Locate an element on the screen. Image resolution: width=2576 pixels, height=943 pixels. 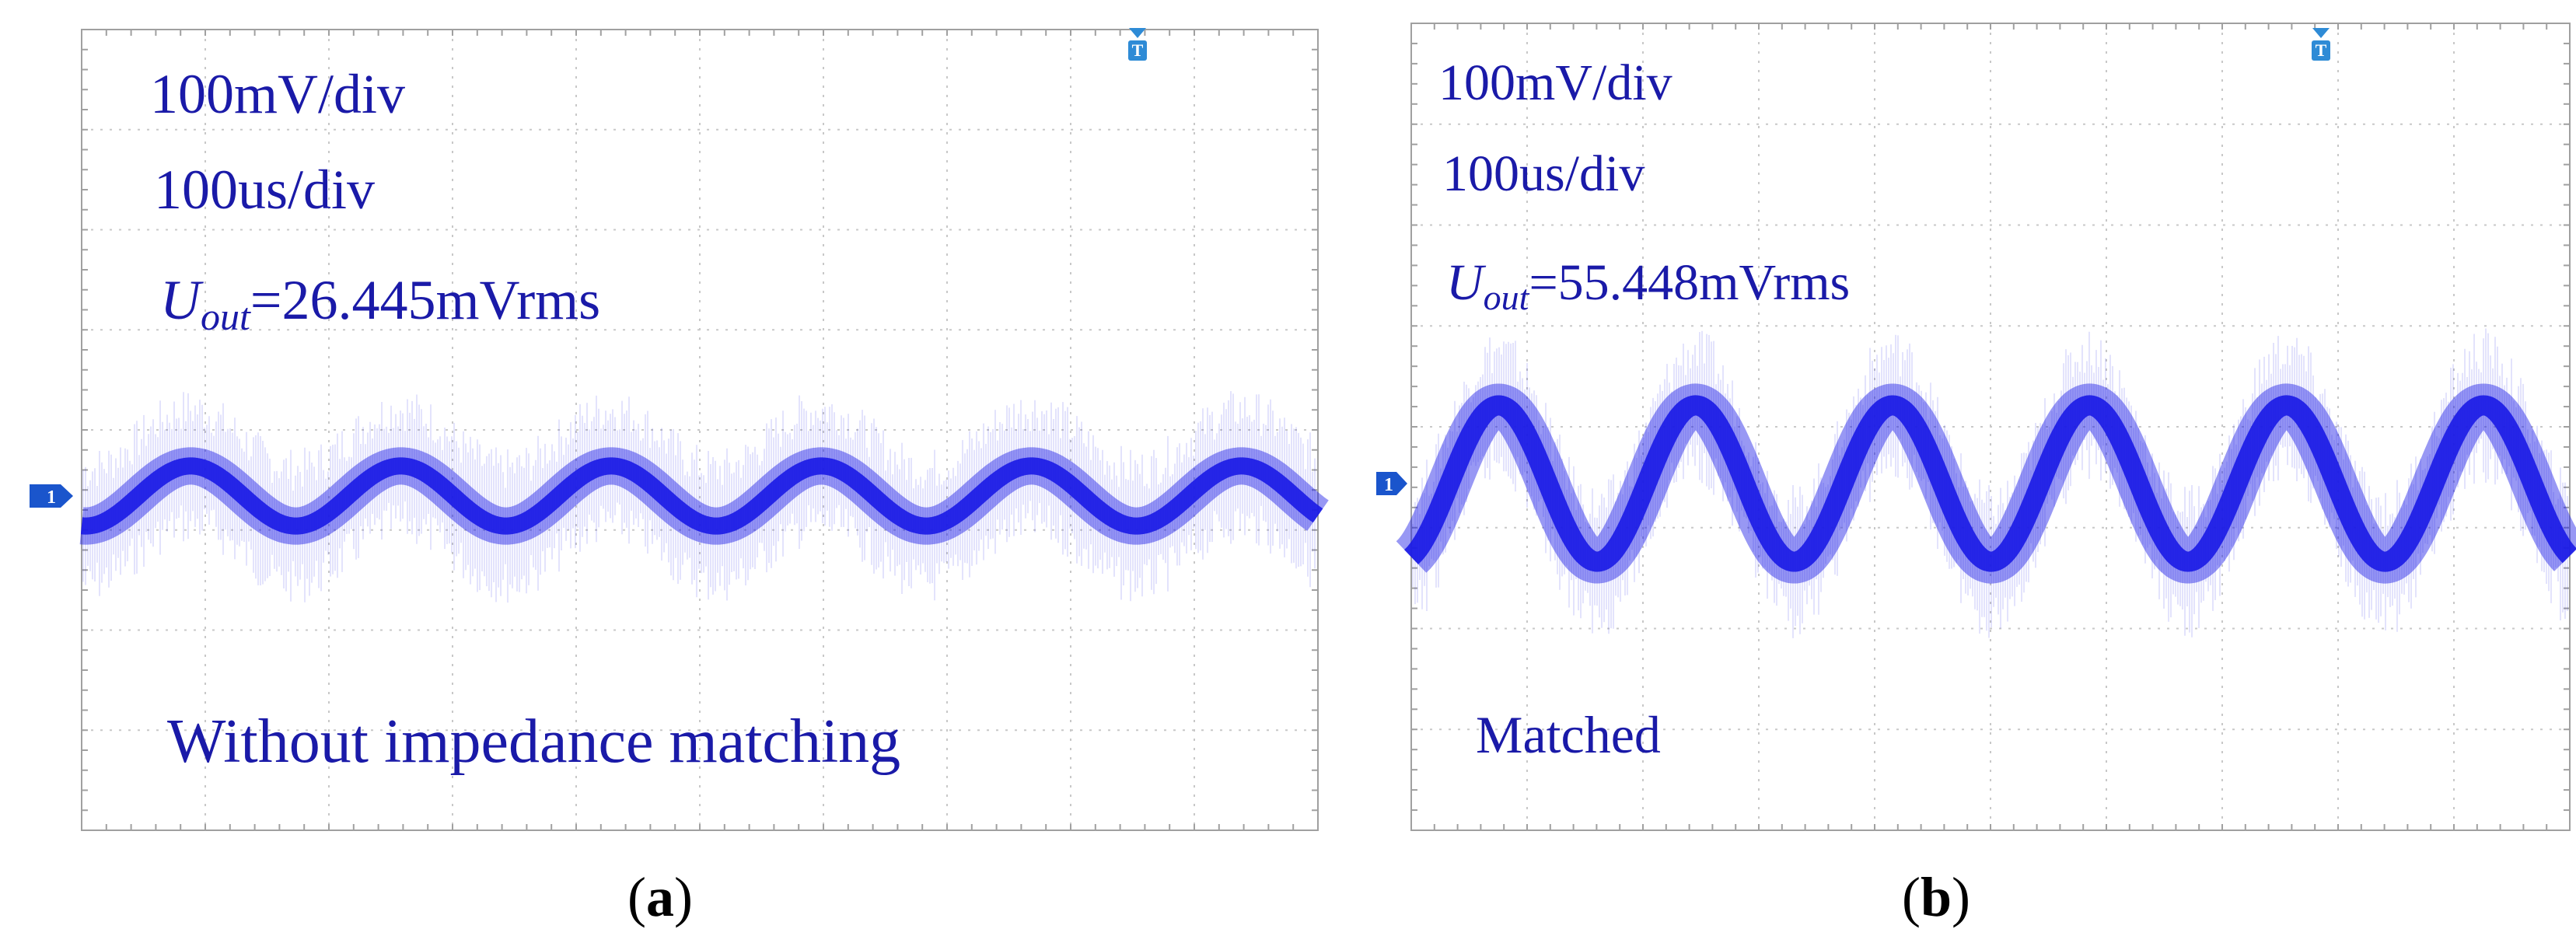
measurement-value: =55.448mVrms is located at coordinates (1690, 282).